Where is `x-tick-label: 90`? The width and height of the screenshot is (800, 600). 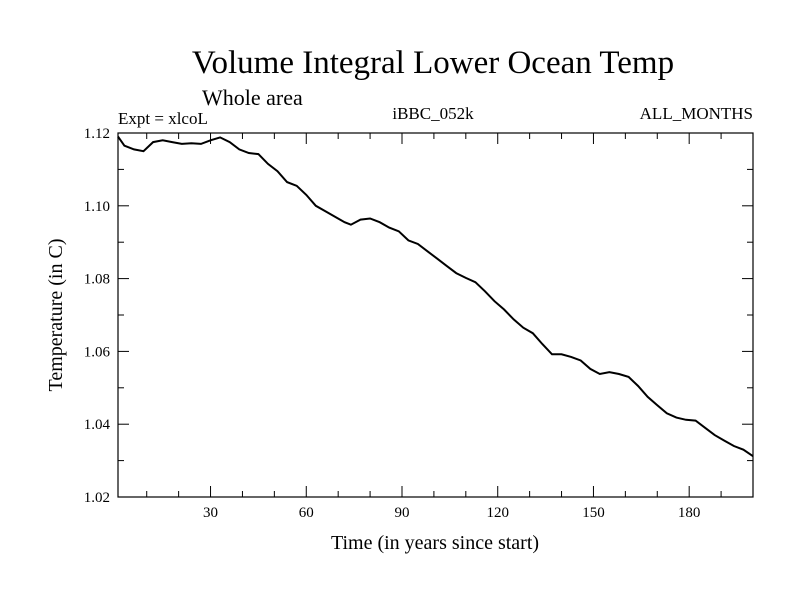
x-tick-label: 90 is located at coordinates (401, 513).